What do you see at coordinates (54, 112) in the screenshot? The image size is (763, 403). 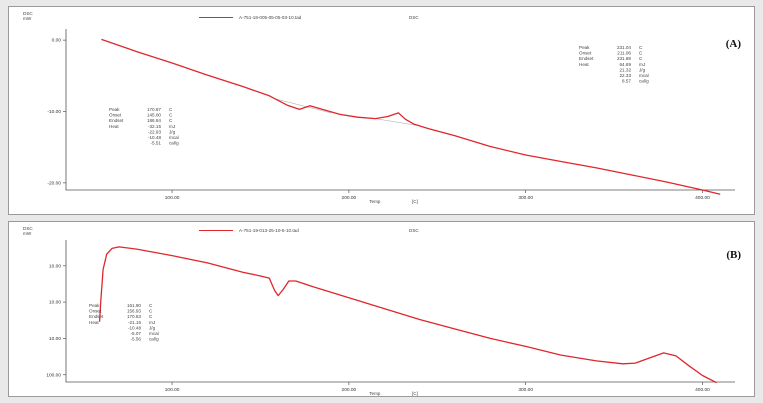 I see `y-tick-label: -10.00` at bounding box center [54, 112].